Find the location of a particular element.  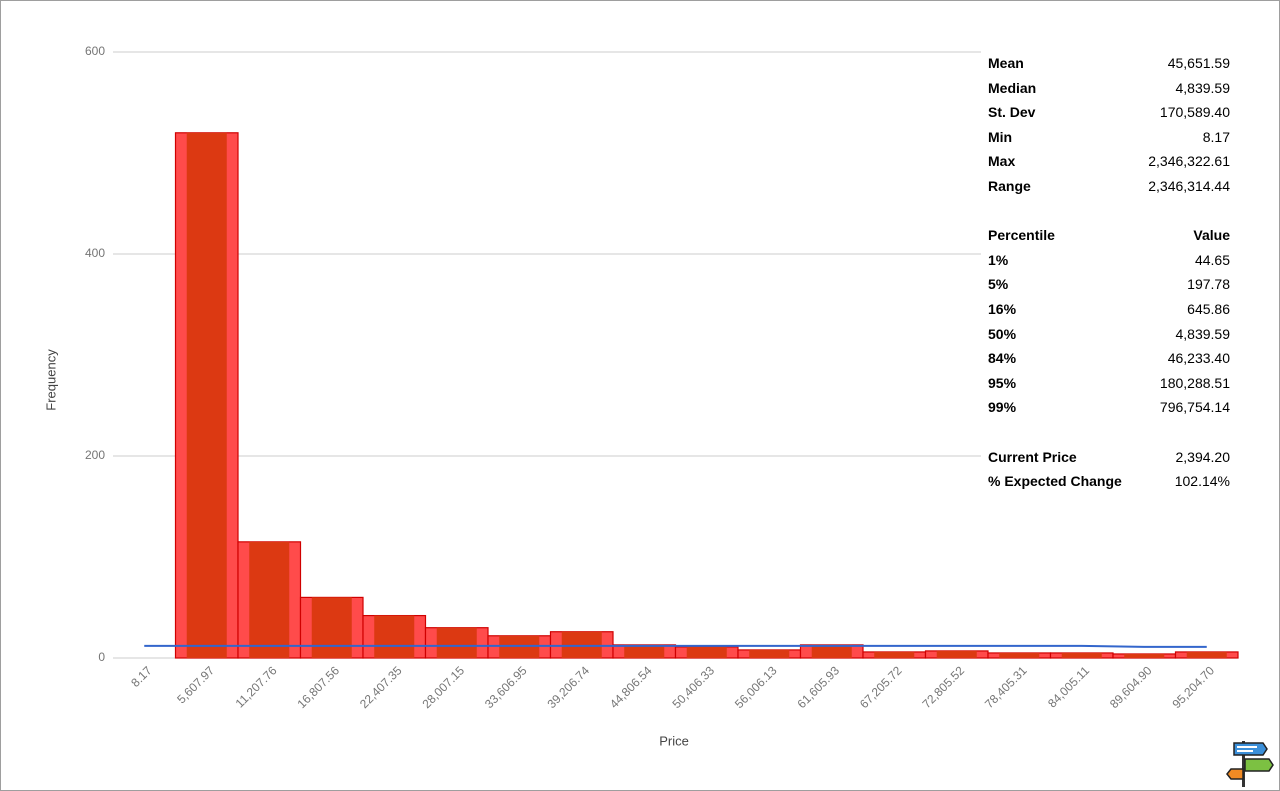

stat-label: % Expected Change is located at coordinates (1055, 481).